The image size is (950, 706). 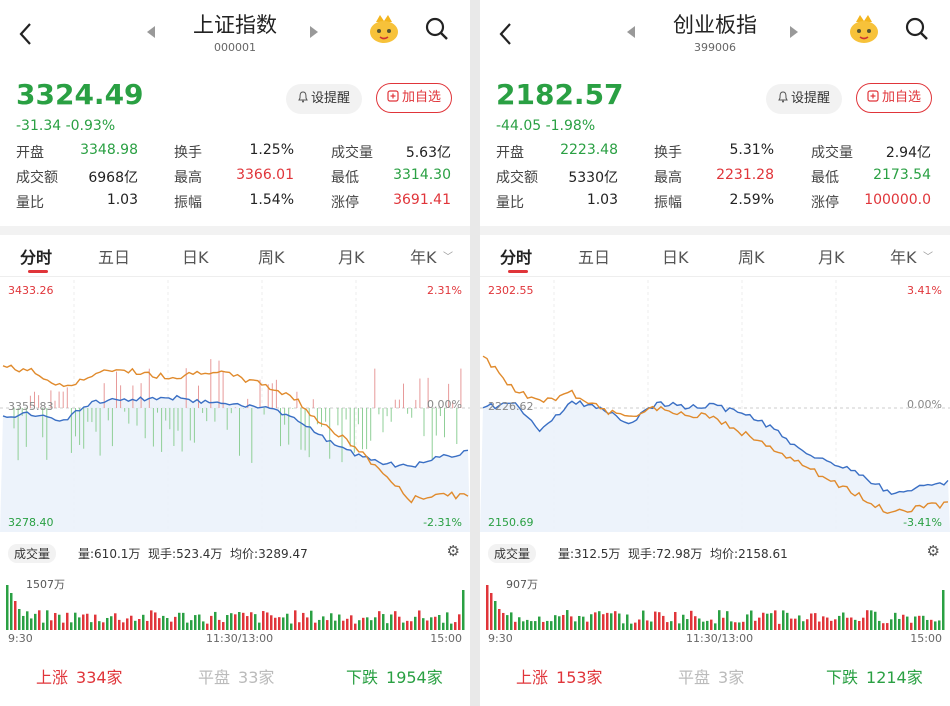 I want to click on change-value: -44.05, so click(x=519, y=126).